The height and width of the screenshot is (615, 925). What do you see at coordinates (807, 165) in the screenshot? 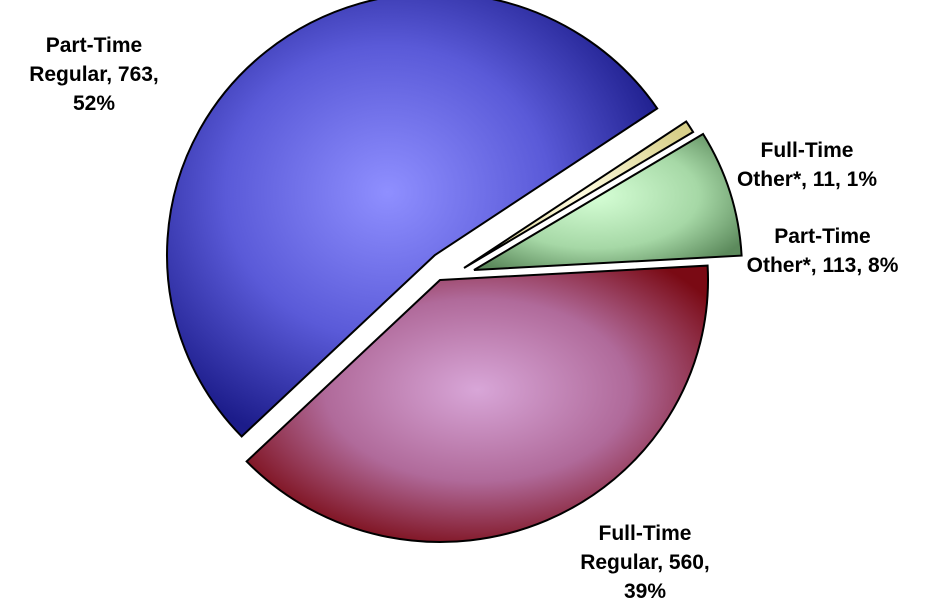
I see `slice-label-full-time-other: Full-Time Other*, 11, 1%` at bounding box center [807, 165].